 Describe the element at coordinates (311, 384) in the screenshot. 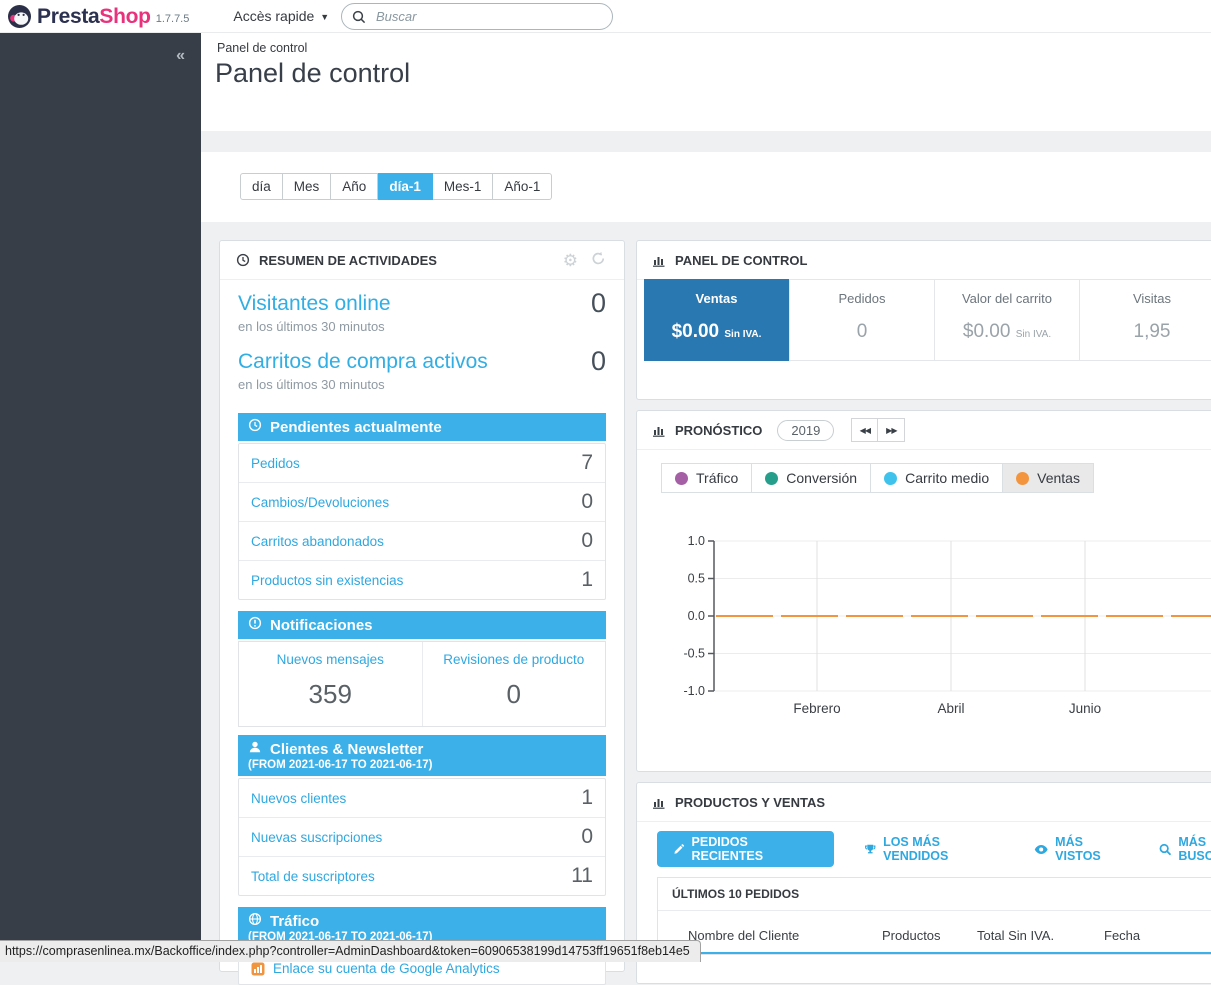

I see `active-carts-sub: en los últimos 30 minutos` at that location.